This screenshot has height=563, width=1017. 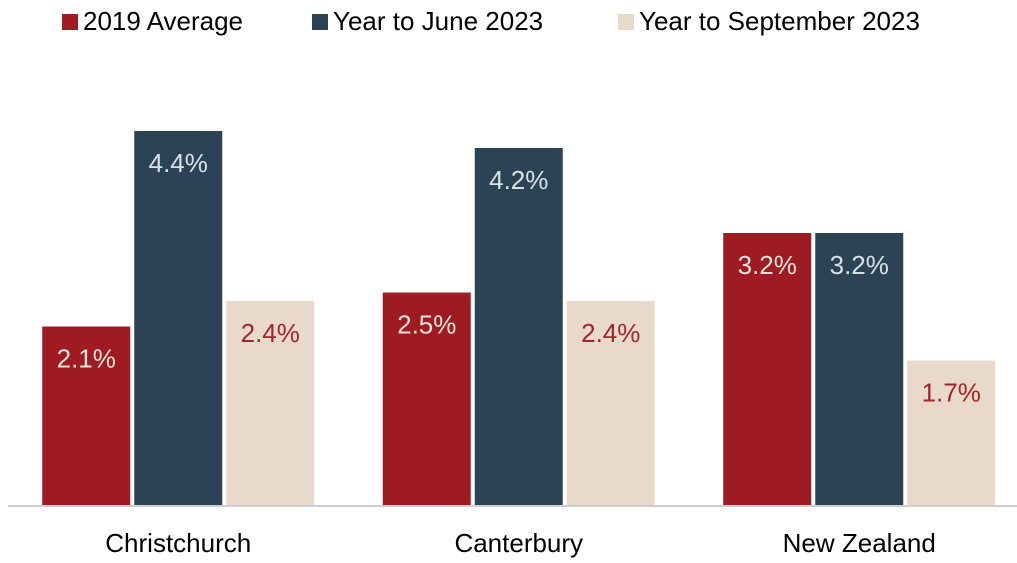 What do you see at coordinates (438, 21) in the screenshot?
I see `legend-label: Year to June 2023` at bounding box center [438, 21].